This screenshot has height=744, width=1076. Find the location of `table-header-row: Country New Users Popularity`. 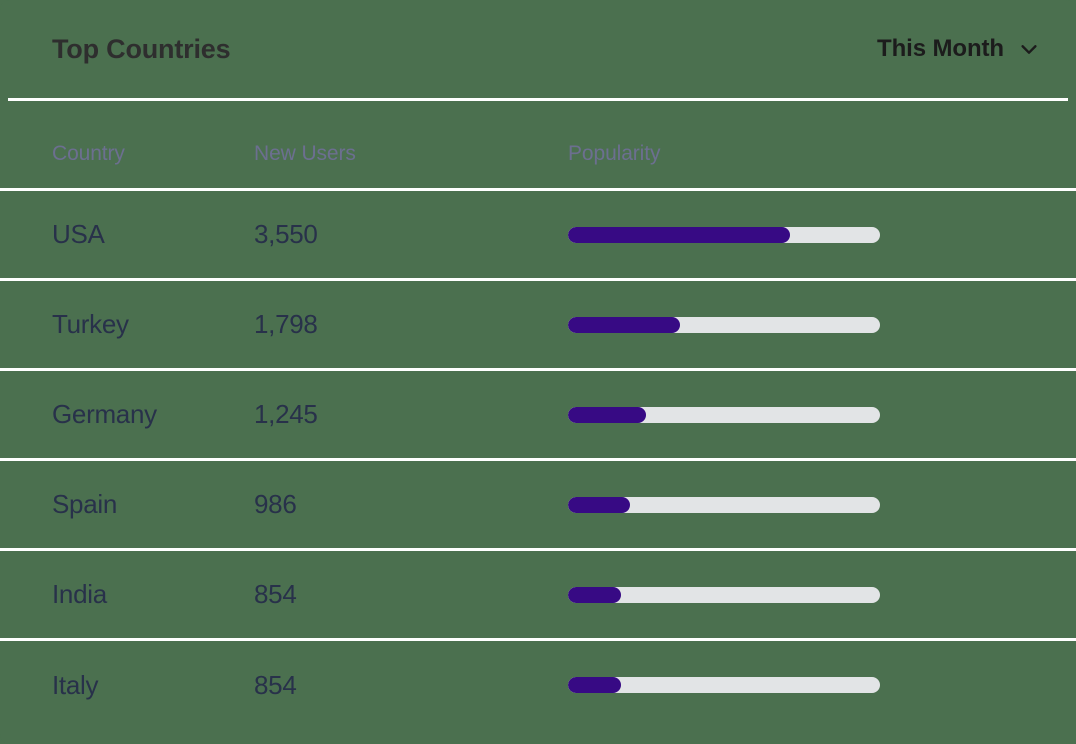

table-header-row: Country New Users Popularity is located at coordinates (538, 146).